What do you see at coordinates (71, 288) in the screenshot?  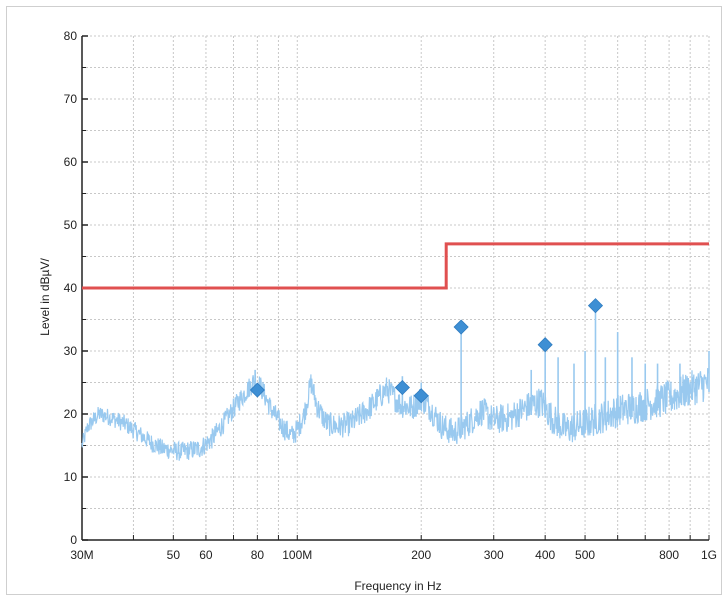 I see `y-tick-label: 40` at bounding box center [71, 288].